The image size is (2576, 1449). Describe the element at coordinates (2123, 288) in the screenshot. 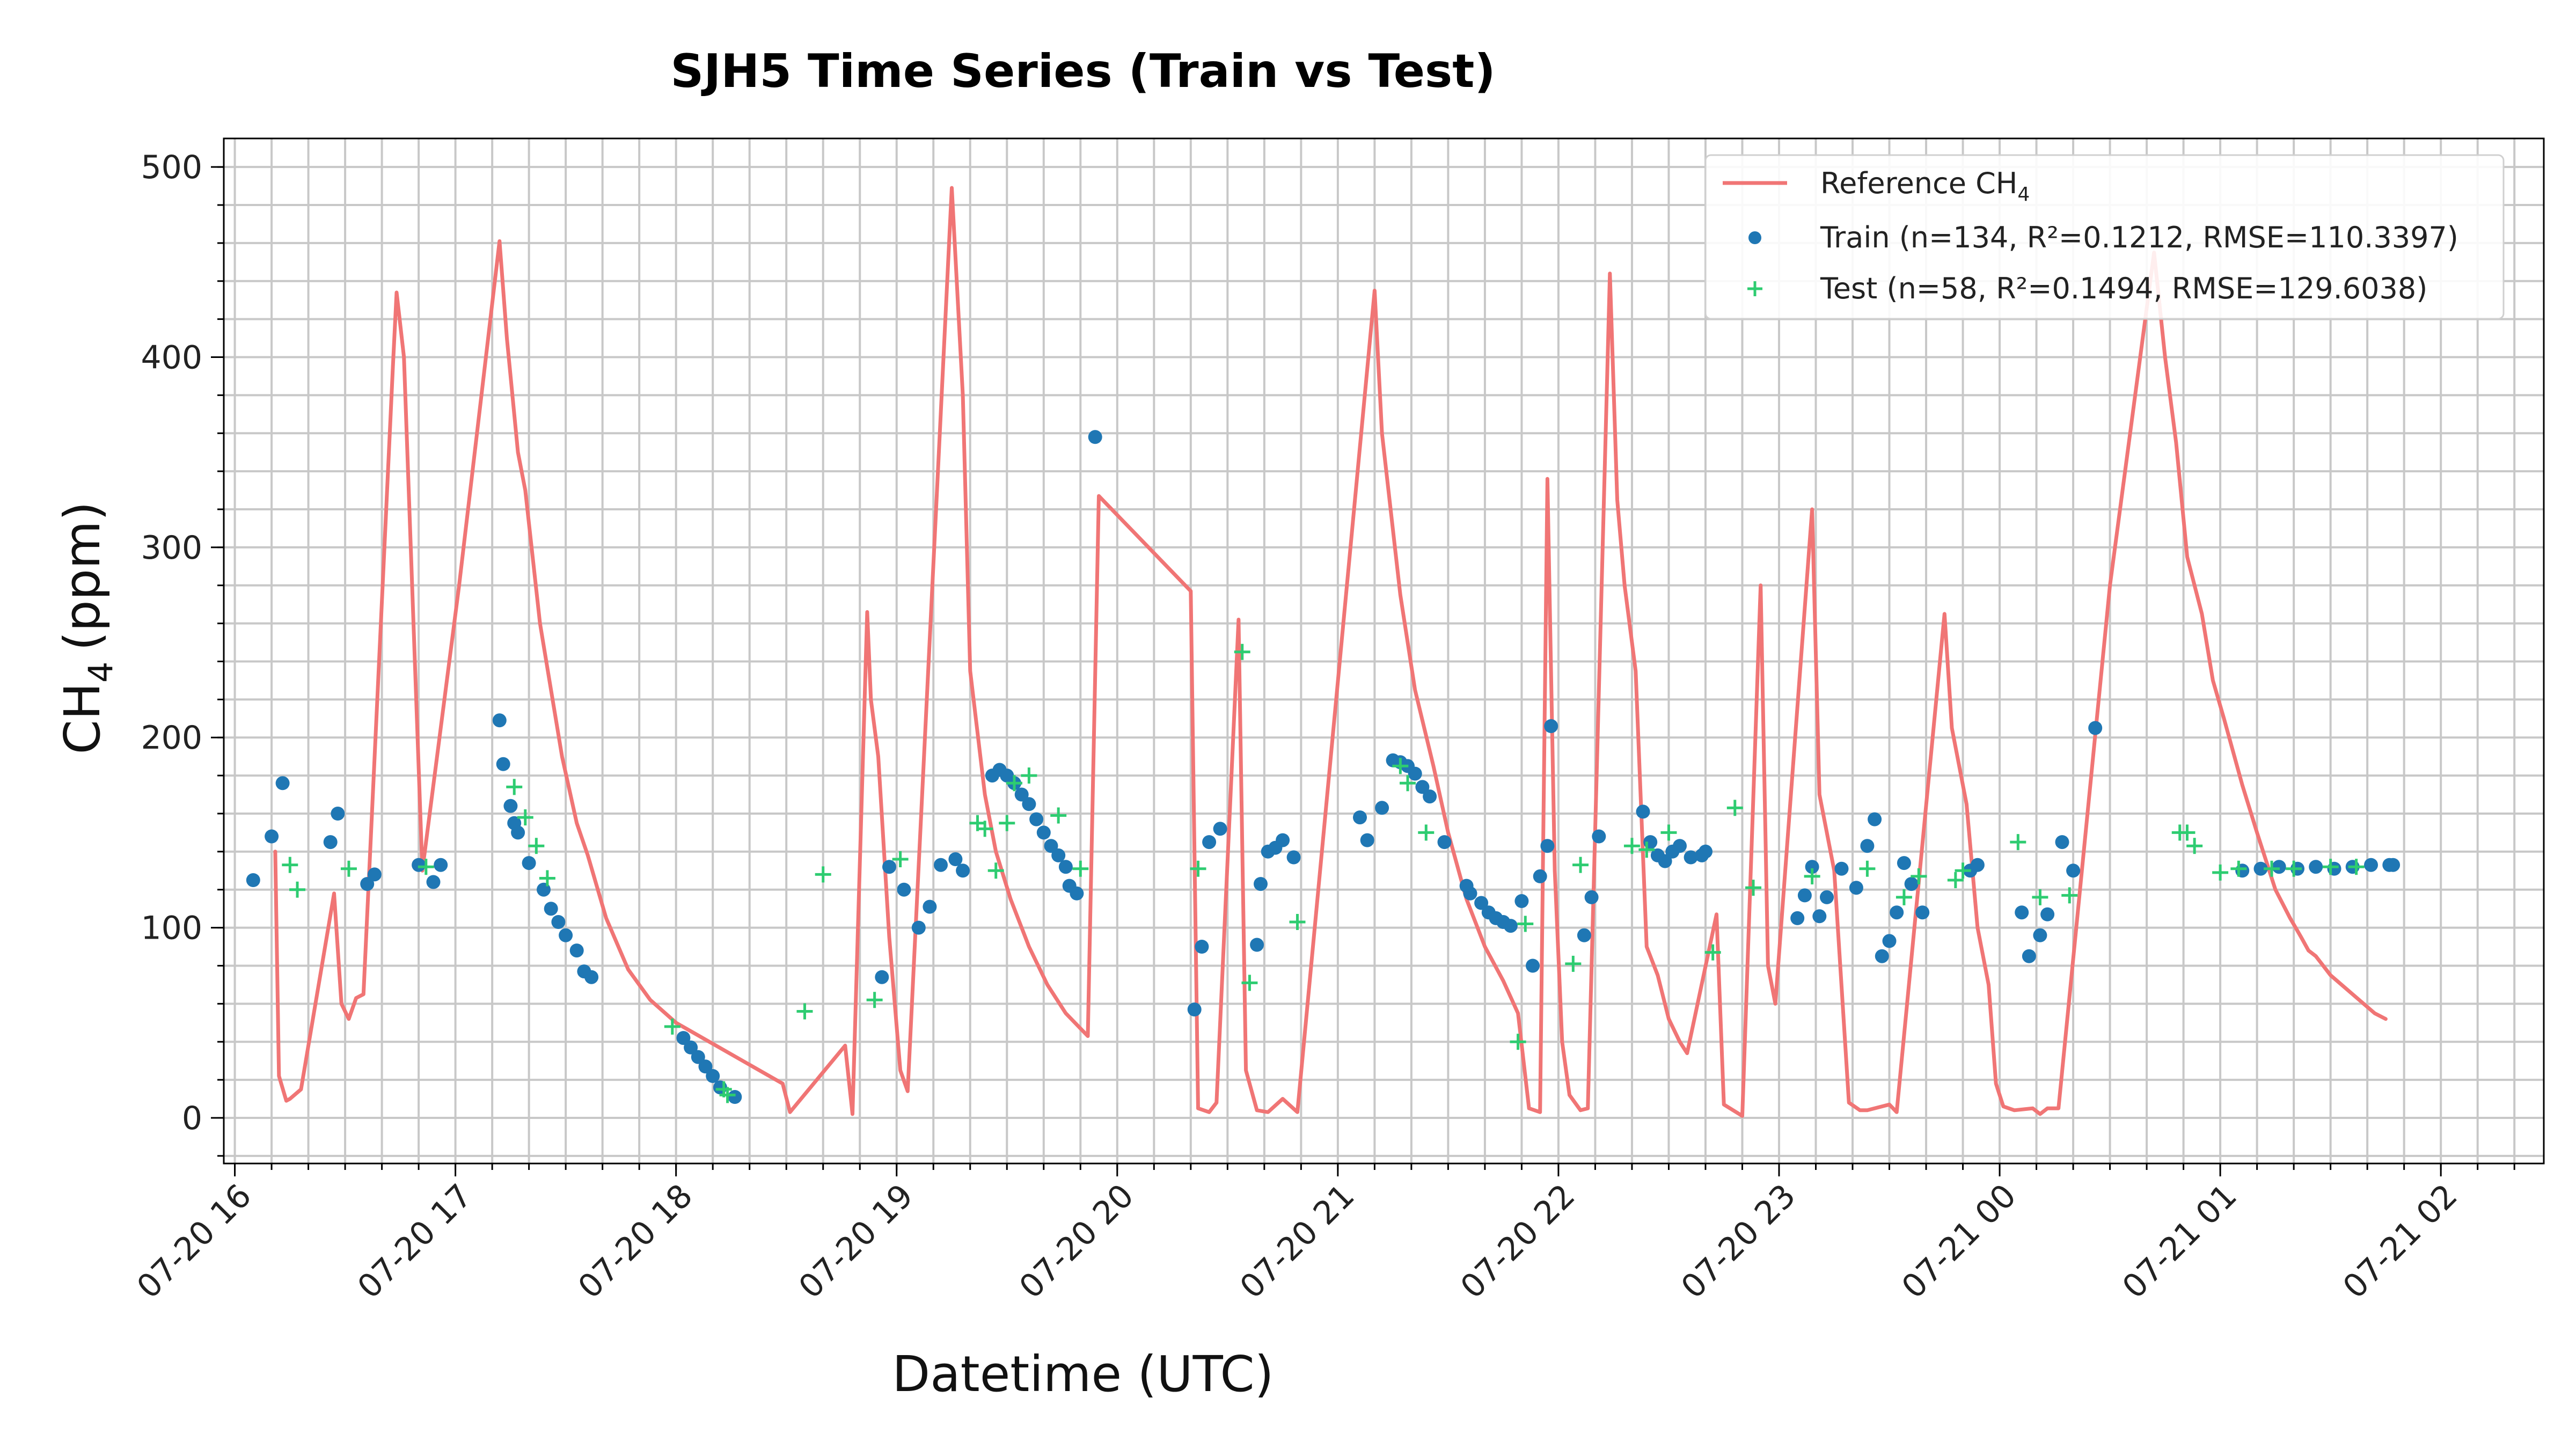

I see `legend-test-label: Test (n=58, R²=0.1494, RMSE=129.6038)` at that location.